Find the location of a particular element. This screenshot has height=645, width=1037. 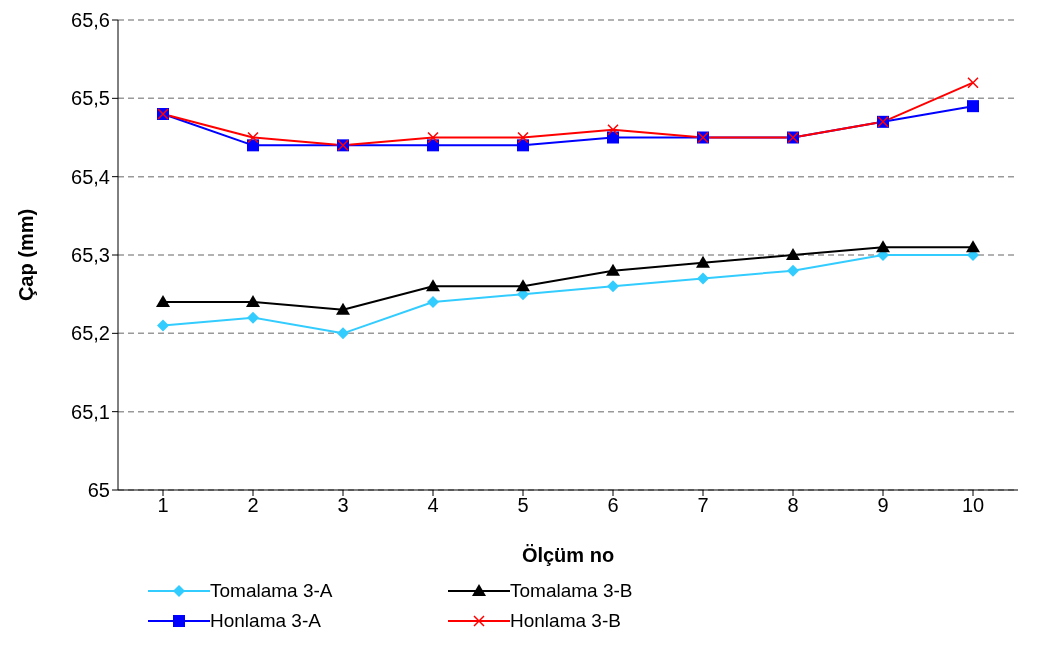

x-tick-label: 3 is located at coordinates (343, 505).